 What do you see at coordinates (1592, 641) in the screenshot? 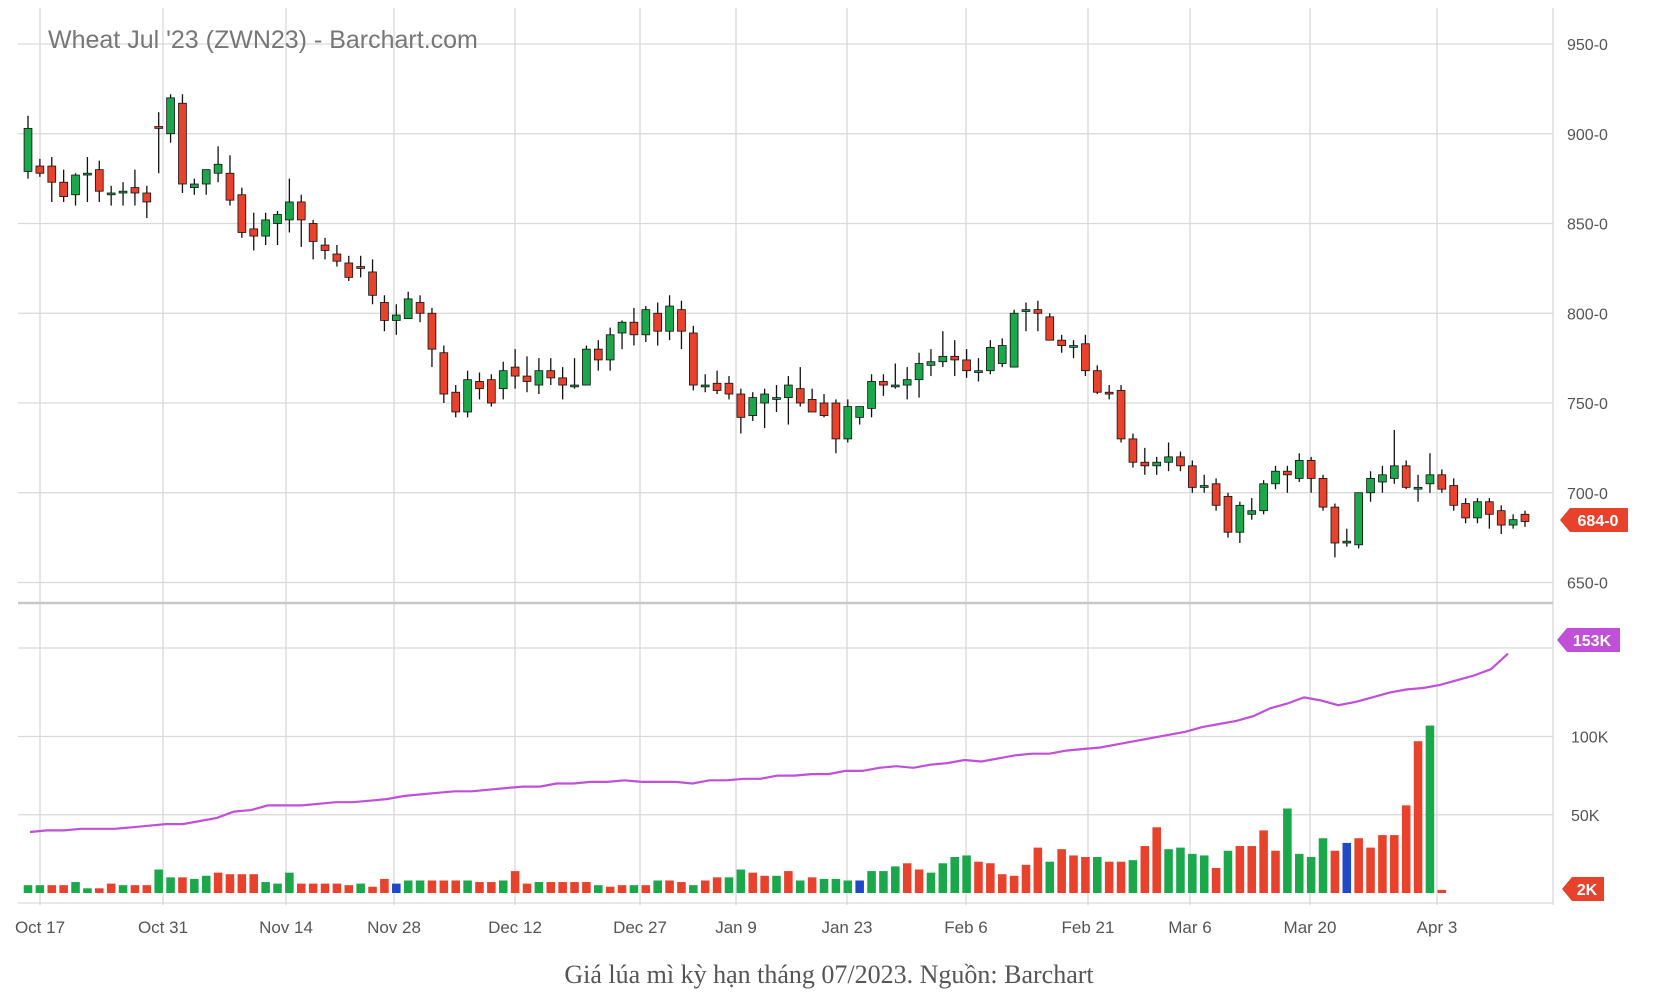
I see `open-interest-label: 153K` at bounding box center [1592, 641].